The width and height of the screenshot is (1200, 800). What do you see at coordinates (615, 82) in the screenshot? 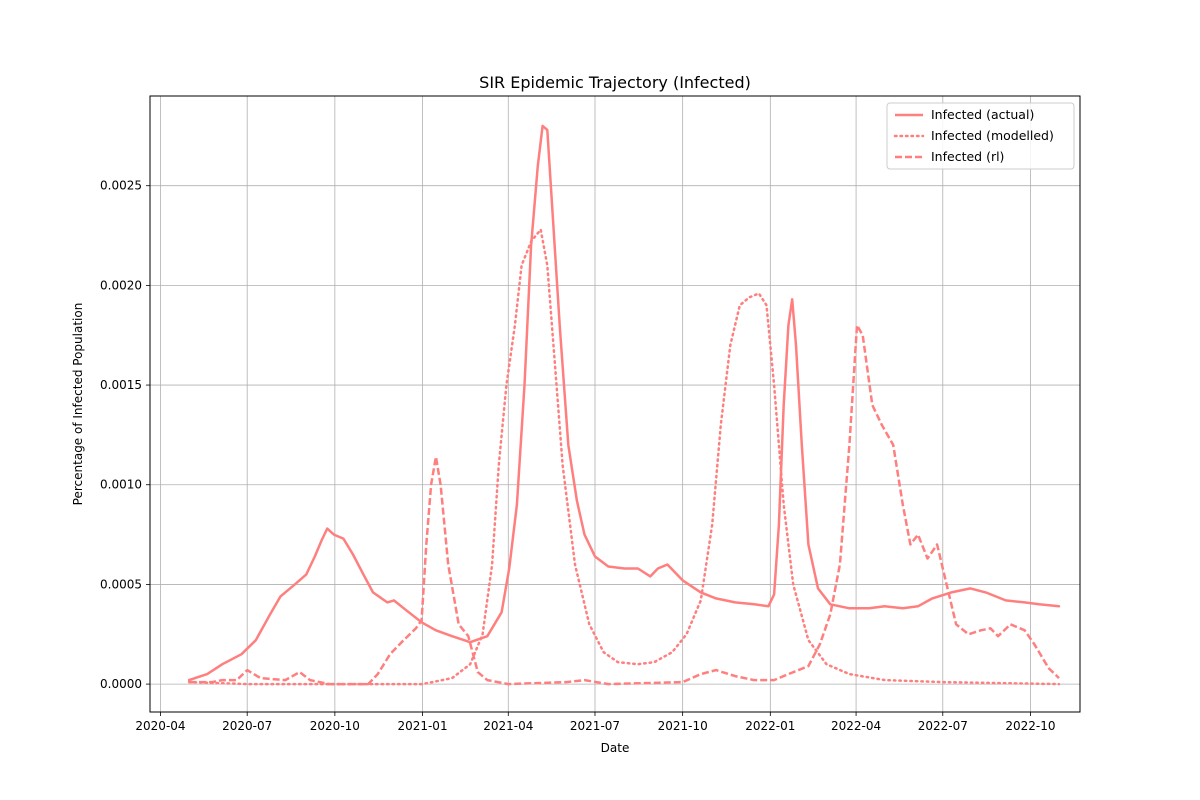
I see `chart-title: SIR Epidemic Trajectory (Infected)` at bounding box center [615, 82].